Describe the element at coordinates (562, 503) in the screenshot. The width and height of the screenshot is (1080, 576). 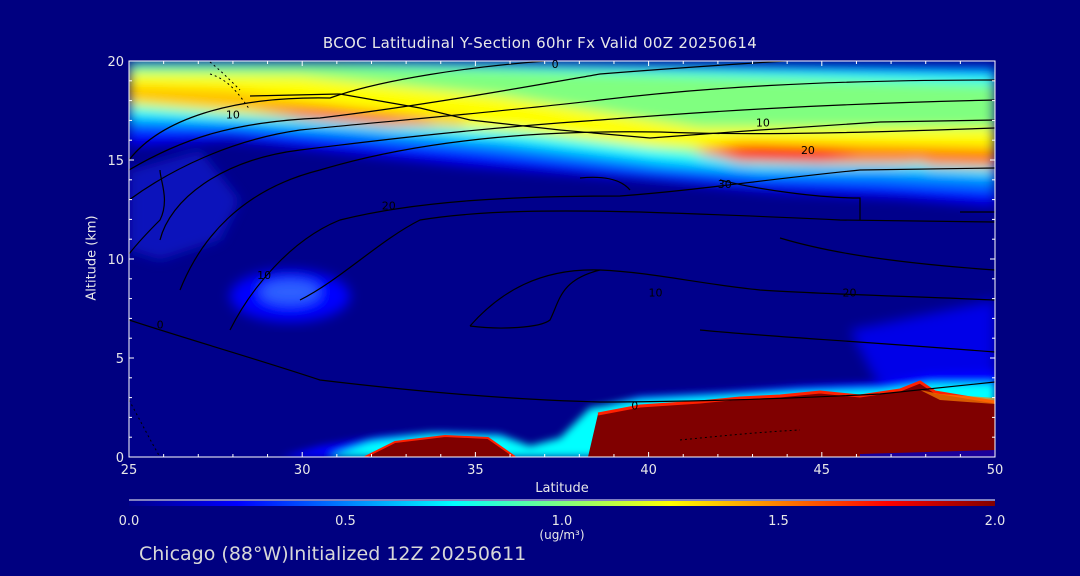
I see `colorbar` at that location.